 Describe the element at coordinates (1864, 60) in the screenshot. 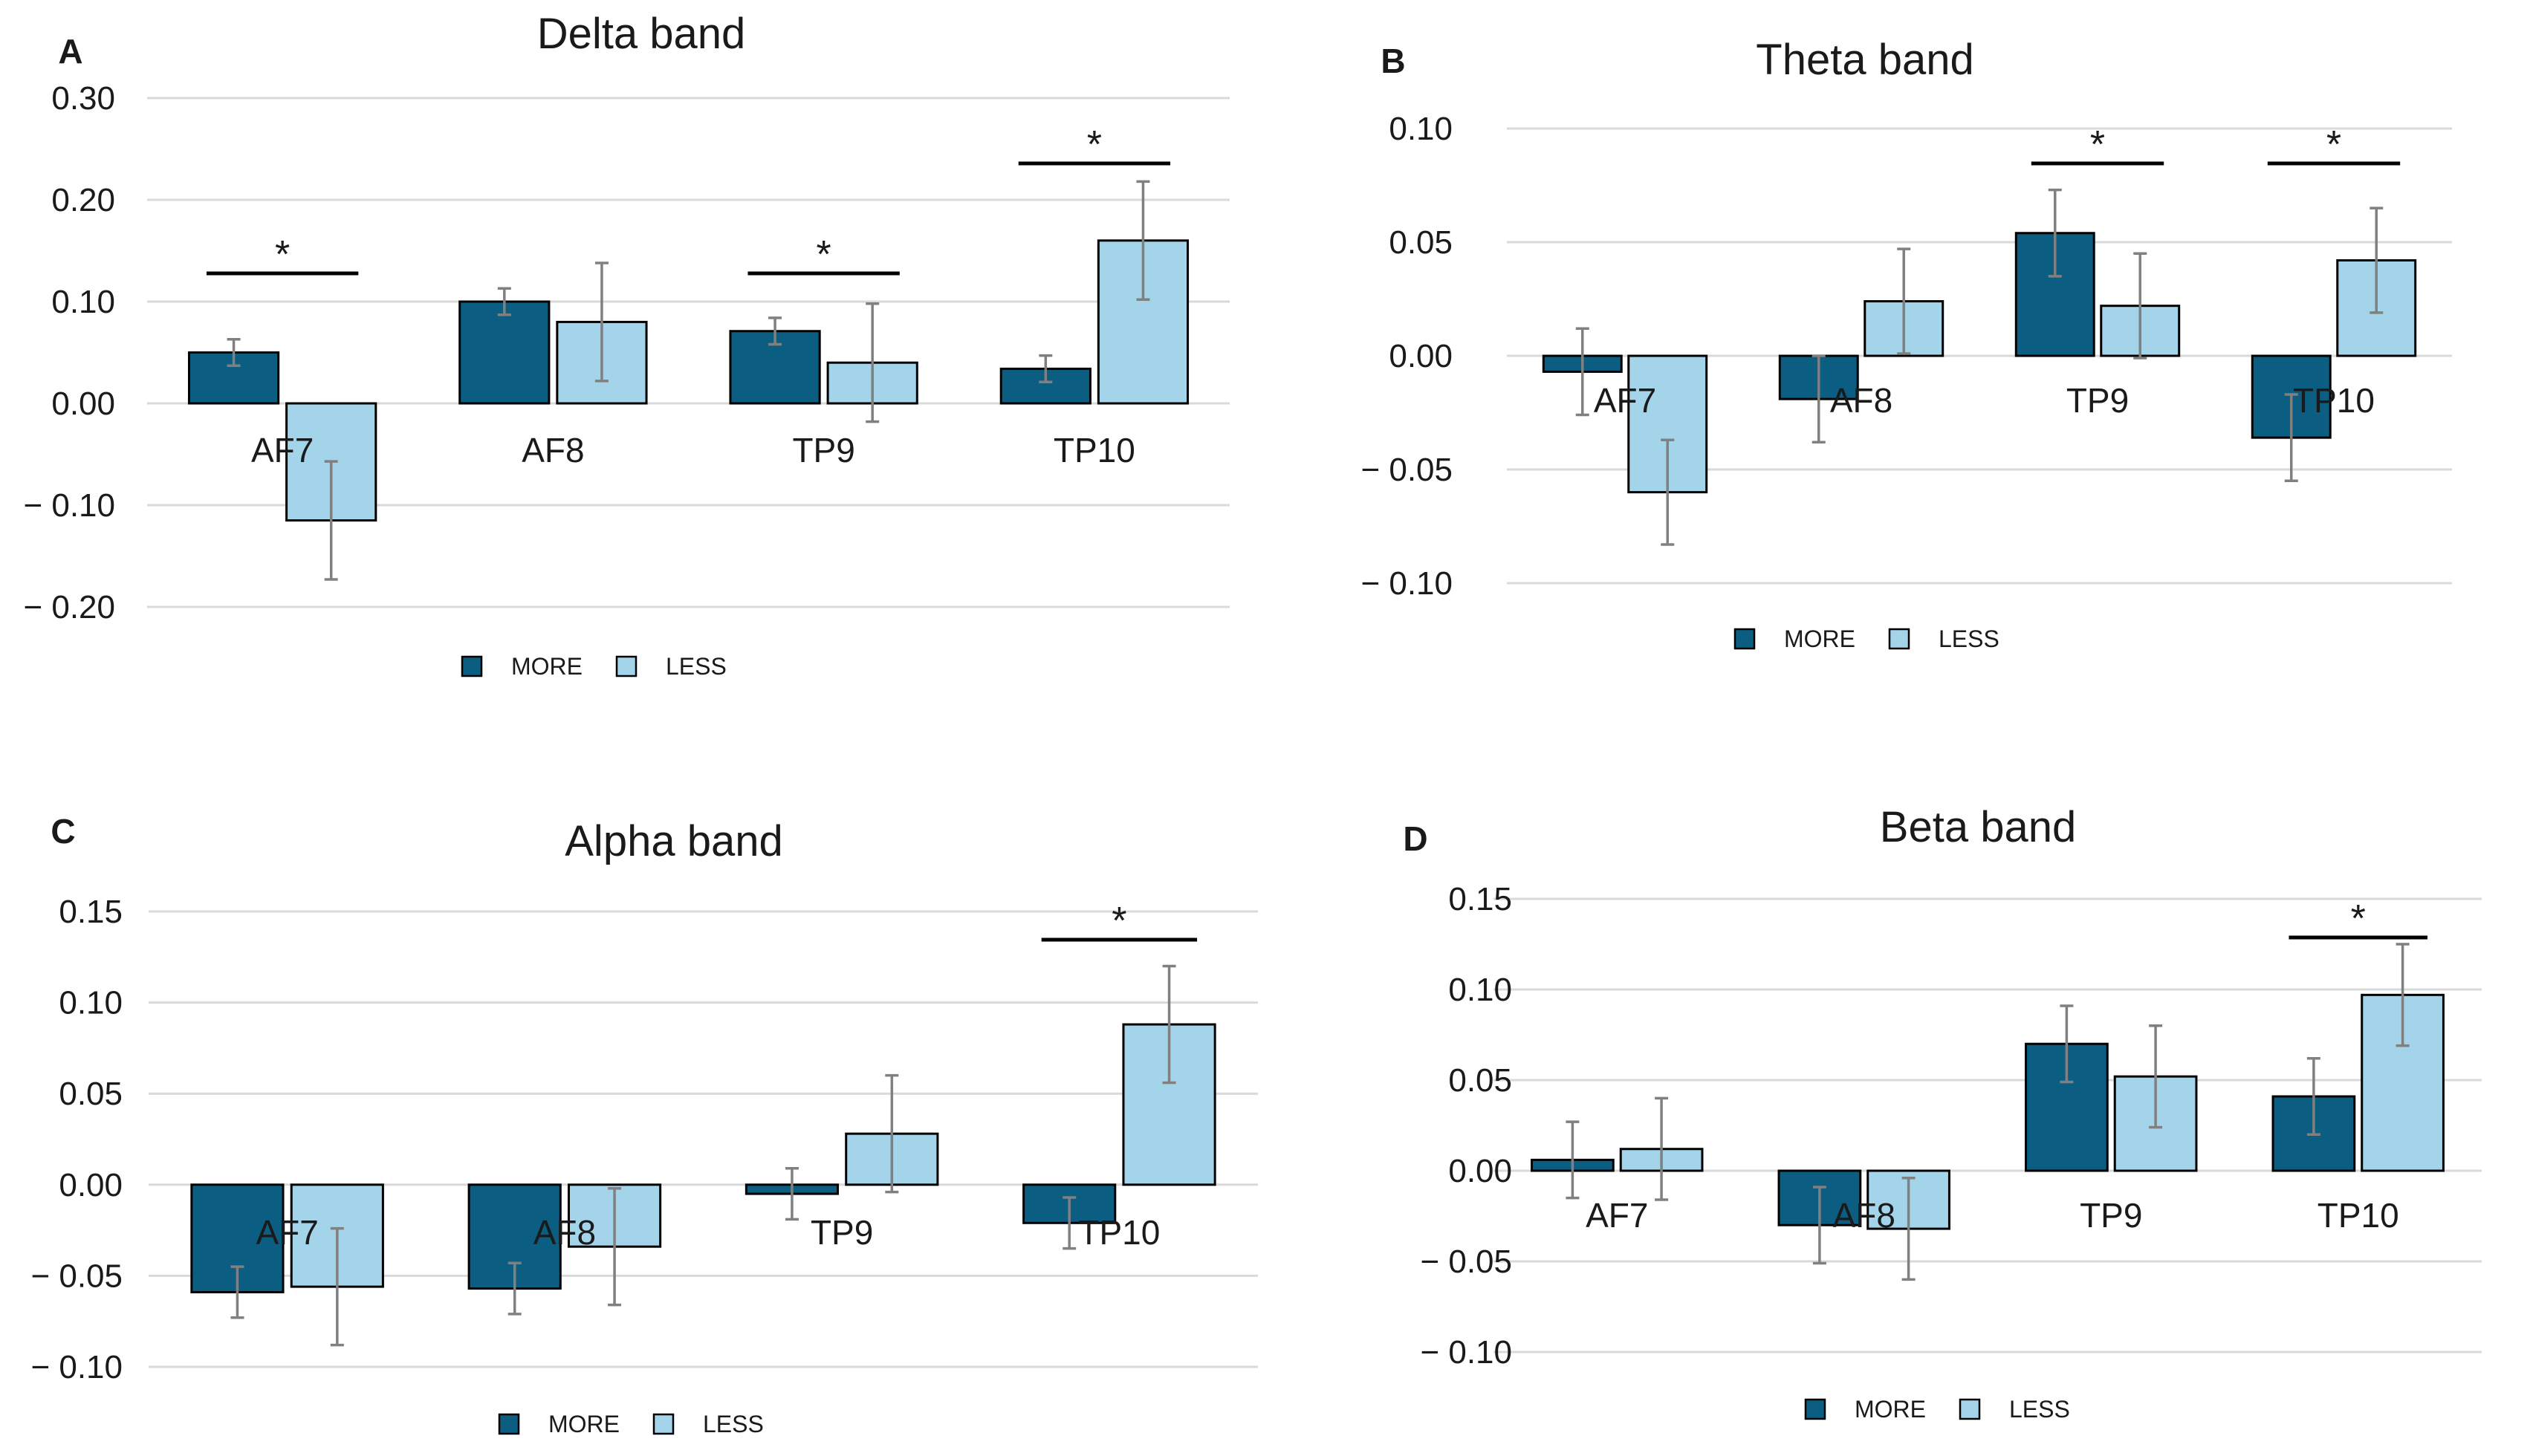

I see `chart-title: Theta band` at that location.